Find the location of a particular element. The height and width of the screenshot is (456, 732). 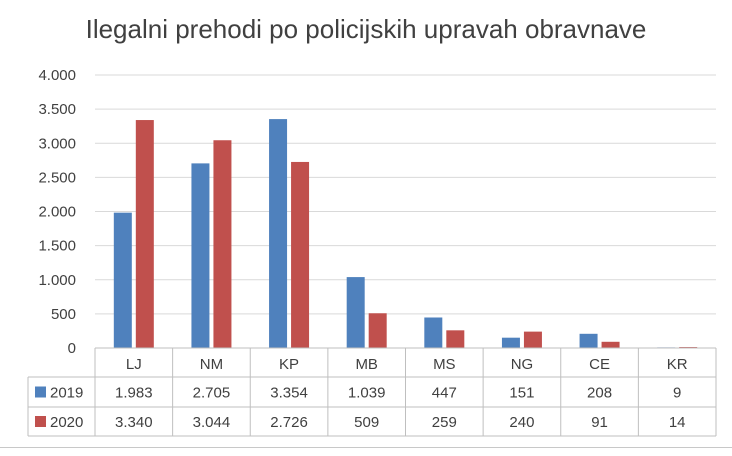

x-tick-label: CE is located at coordinates (599, 364).